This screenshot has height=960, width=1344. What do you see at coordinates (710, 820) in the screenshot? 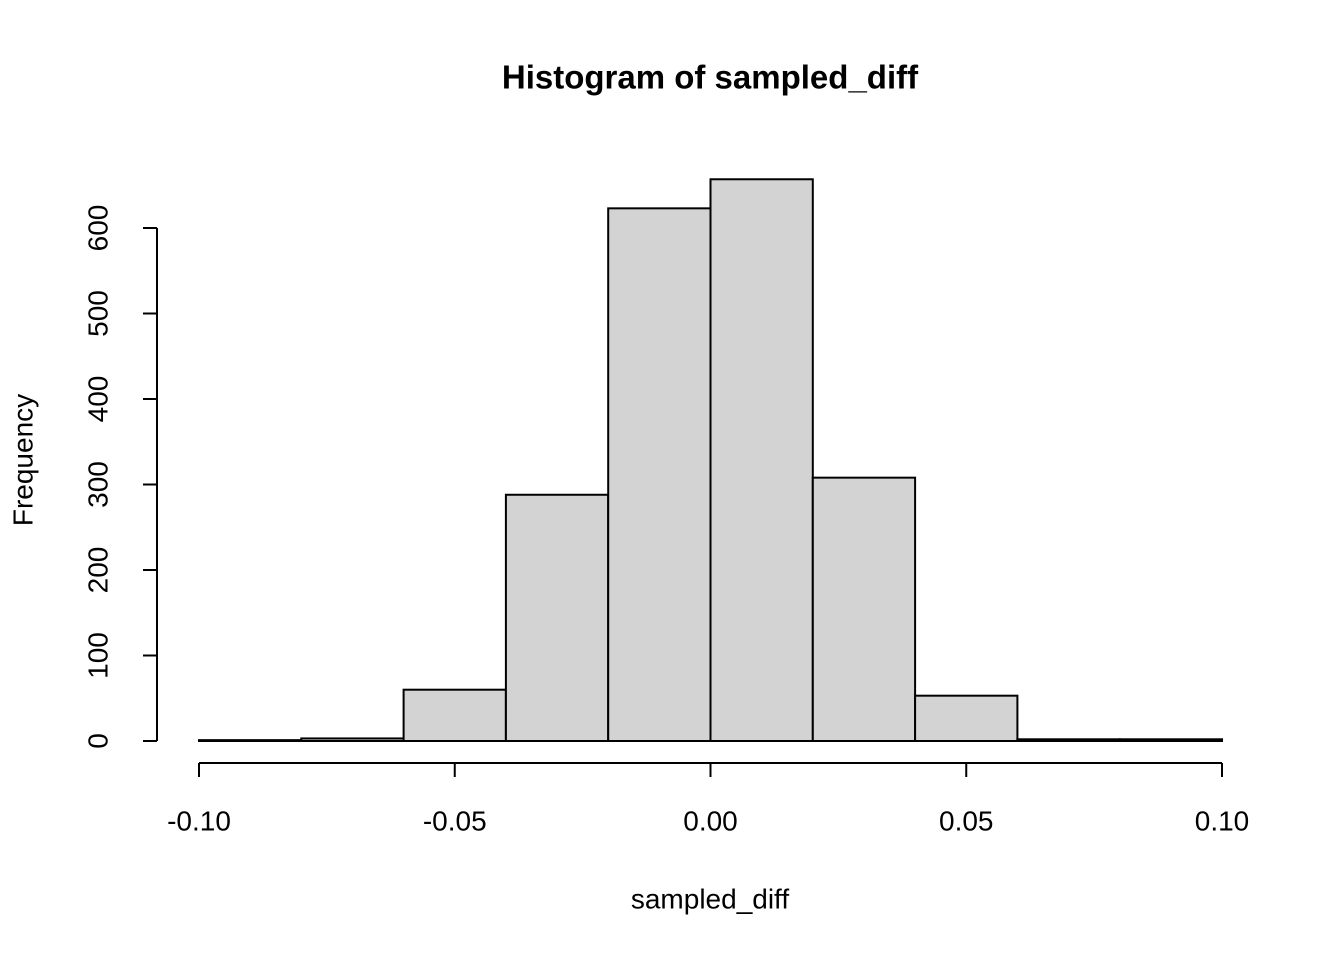
I see `x-tick-label: 0.00` at bounding box center [710, 820].